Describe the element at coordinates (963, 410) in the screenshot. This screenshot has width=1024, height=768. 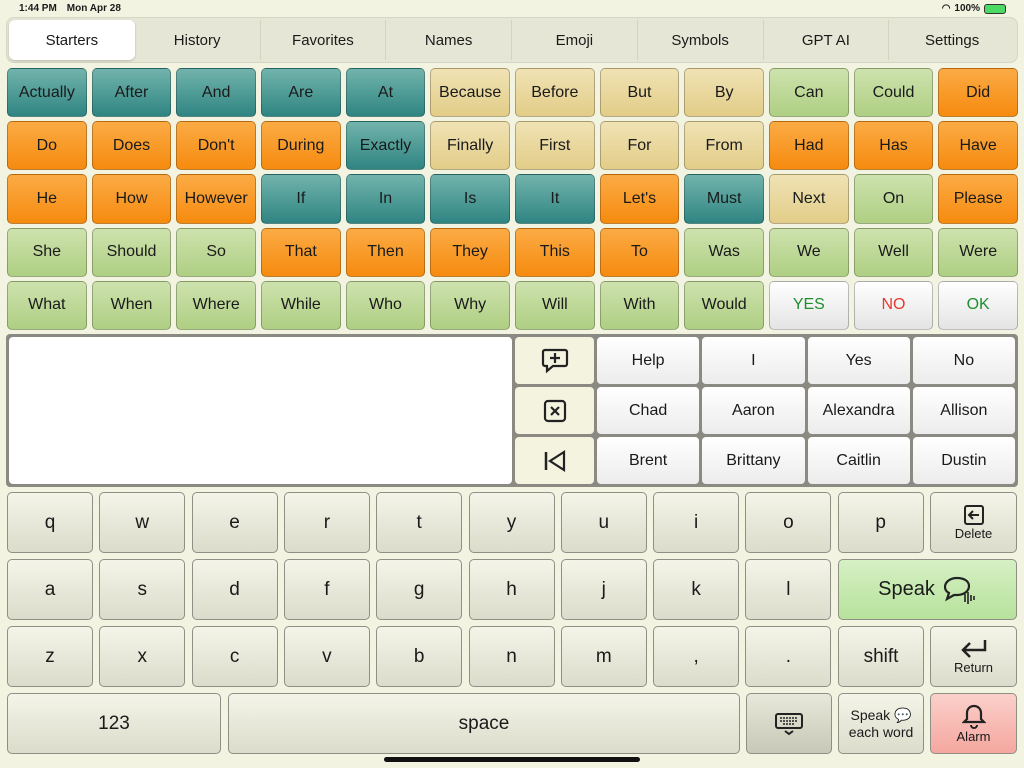
I see `phrase-button: Allison` at that location.